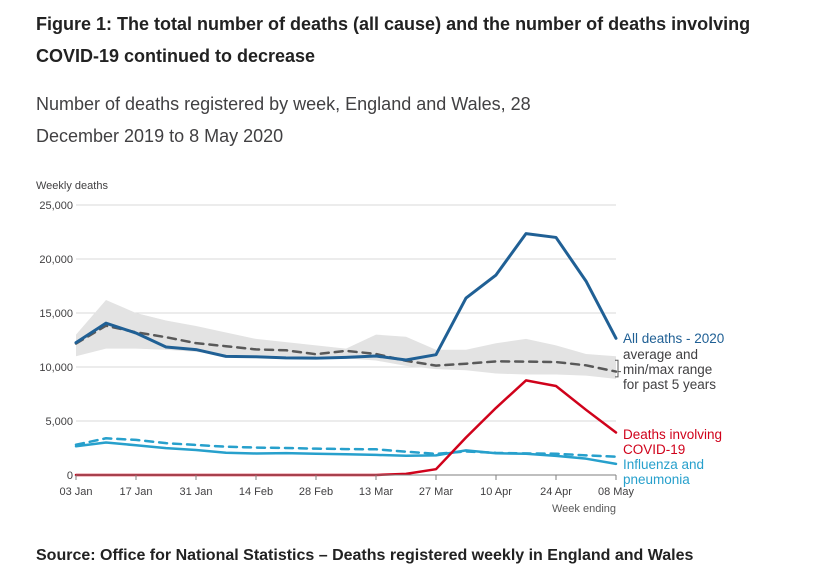 Image resolution: width=824 pixels, height=576 pixels. Describe the element at coordinates (663, 464) in the screenshot. I see `label-influenza: Influenza and` at that location.